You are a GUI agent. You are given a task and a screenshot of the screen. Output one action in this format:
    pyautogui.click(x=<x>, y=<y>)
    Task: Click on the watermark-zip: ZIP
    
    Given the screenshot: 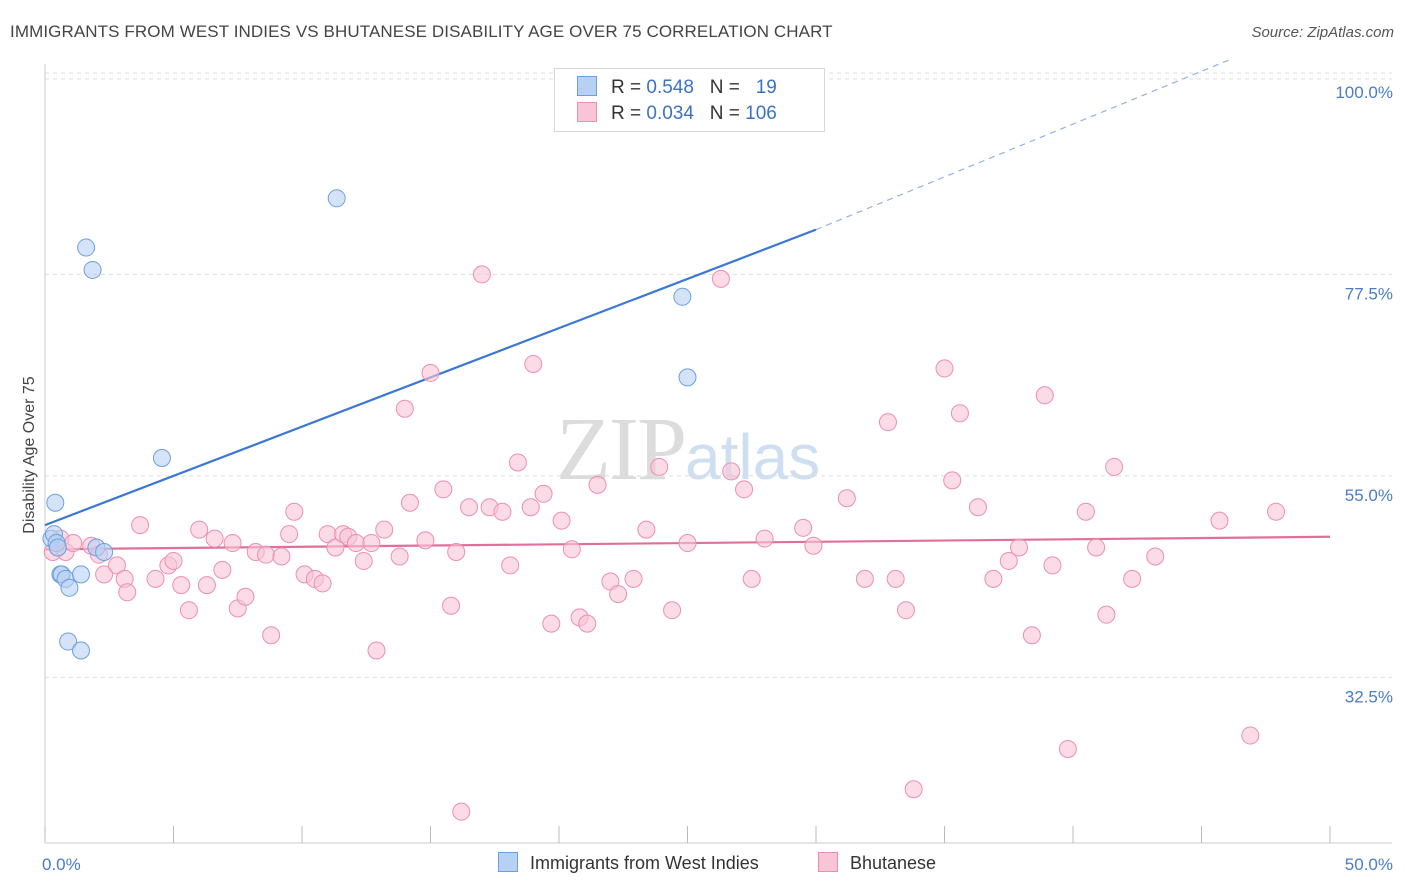 What is the action you would take?
    pyautogui.click(x=621, y=449)
    